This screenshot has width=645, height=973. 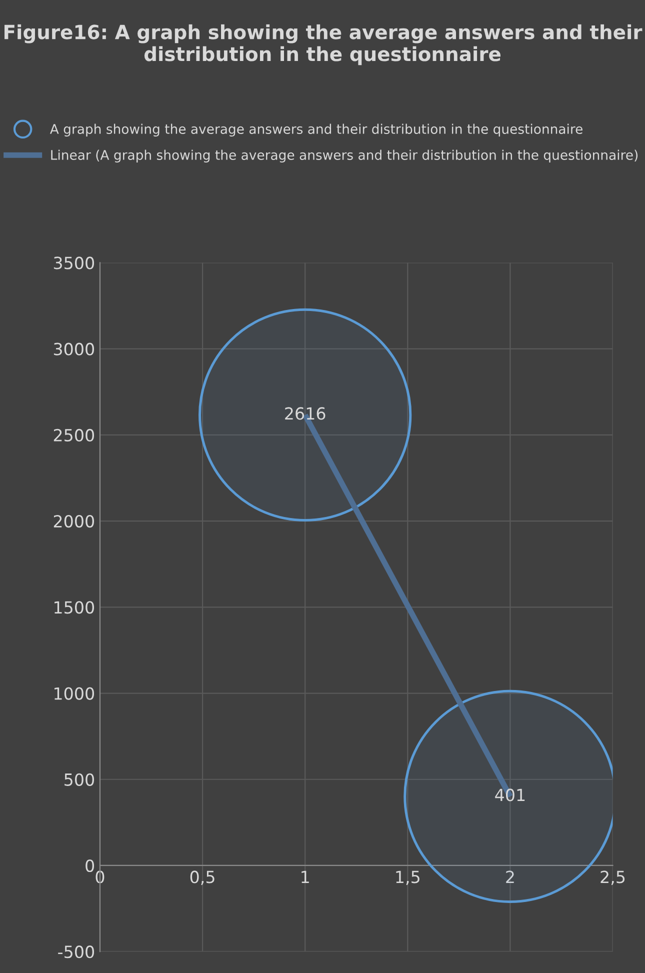 What do you see at coordinates (344, 156) in the screenshot?
I see `legend-label: Linear (A graph showing the average answers and their distribution in the questionnaire)` at bounding box center [344, 156].